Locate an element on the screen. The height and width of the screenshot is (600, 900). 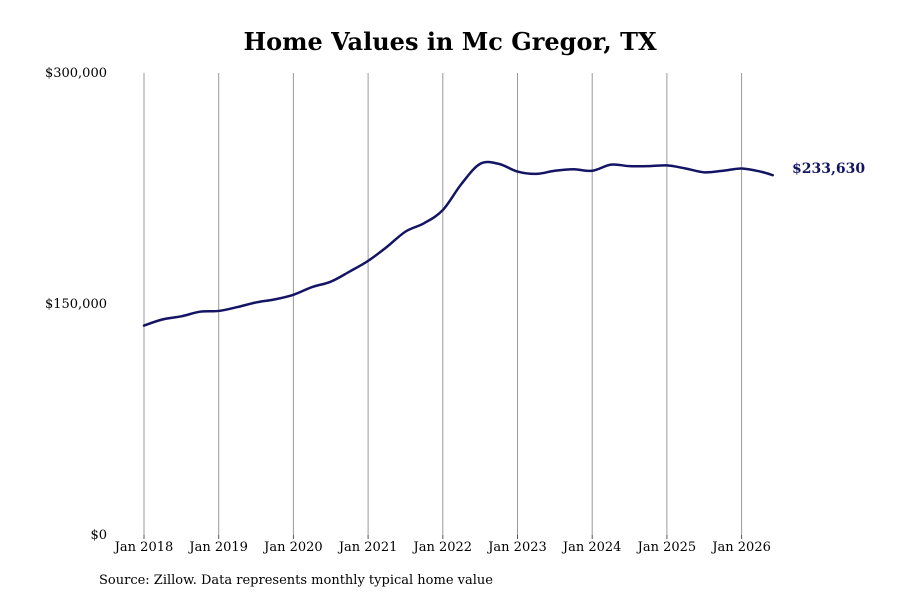
x-tick-label: Jan 2025 is located at coordinates (666, 547).